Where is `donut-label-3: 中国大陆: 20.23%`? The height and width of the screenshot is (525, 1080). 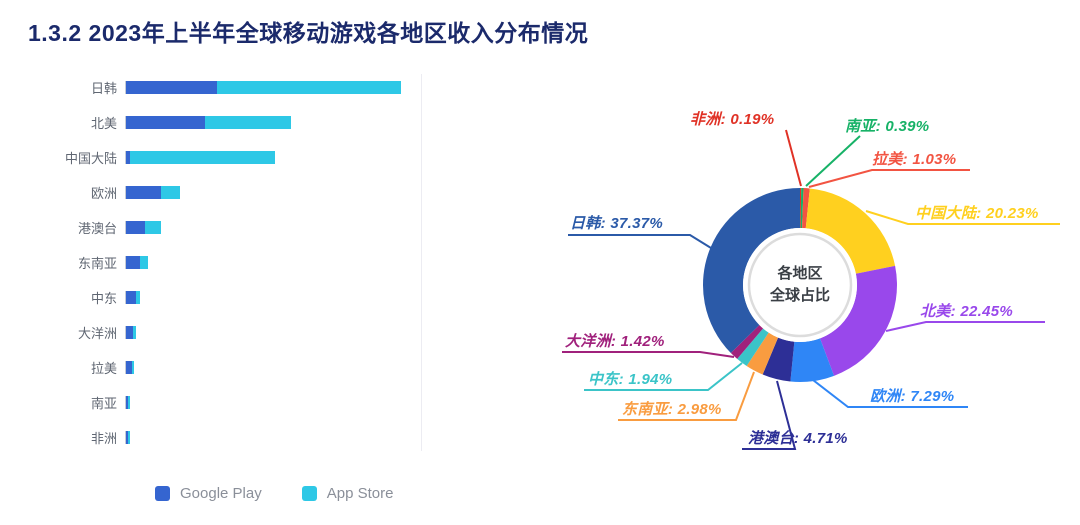
donut-label-3: 中国大陆: 20.23% is located at coordinates (977, 213).